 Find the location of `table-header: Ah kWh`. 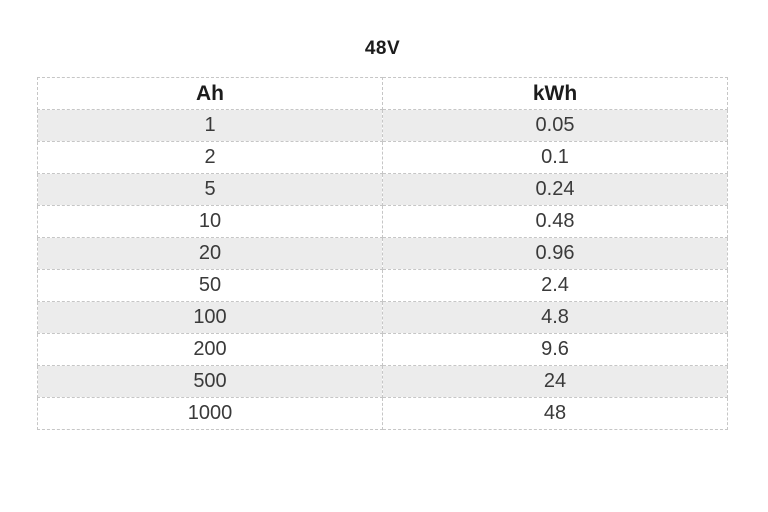

table-header: Ah kWh is located at coordinates (382, 93).